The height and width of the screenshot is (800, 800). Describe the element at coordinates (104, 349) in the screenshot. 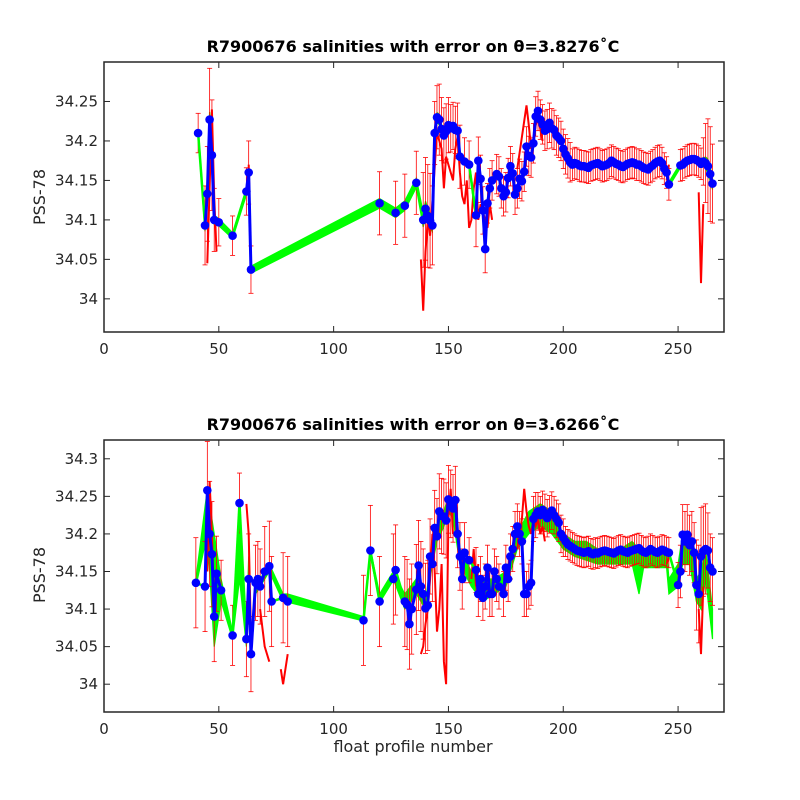

I see `panel-top-xtick-label: 0` at that location.